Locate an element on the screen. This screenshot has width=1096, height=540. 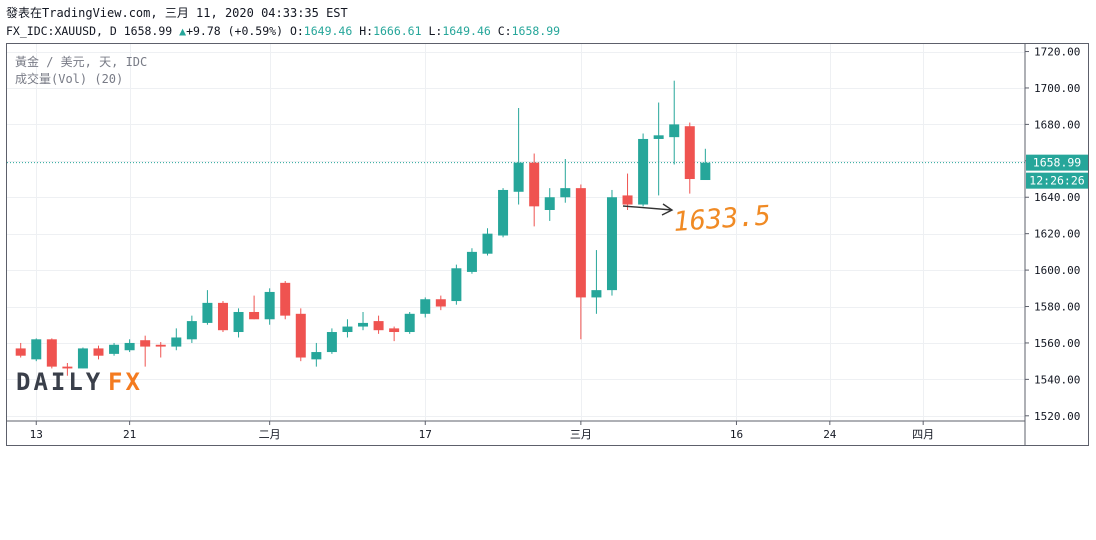
dailyfx-logo: DAILY FX is located at coordinates (79, 382).